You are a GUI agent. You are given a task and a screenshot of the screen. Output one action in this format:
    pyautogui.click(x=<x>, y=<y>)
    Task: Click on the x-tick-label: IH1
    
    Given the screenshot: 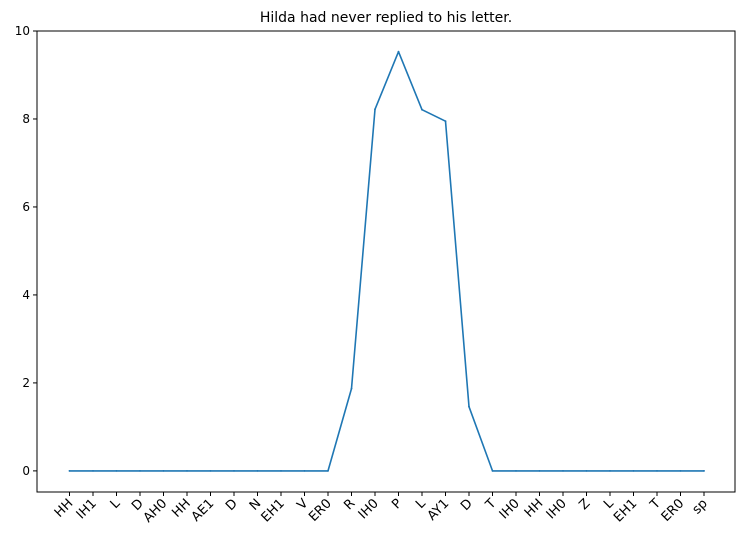 What is the action you would take?
    pyautogui.click(x=87, y=509)
    